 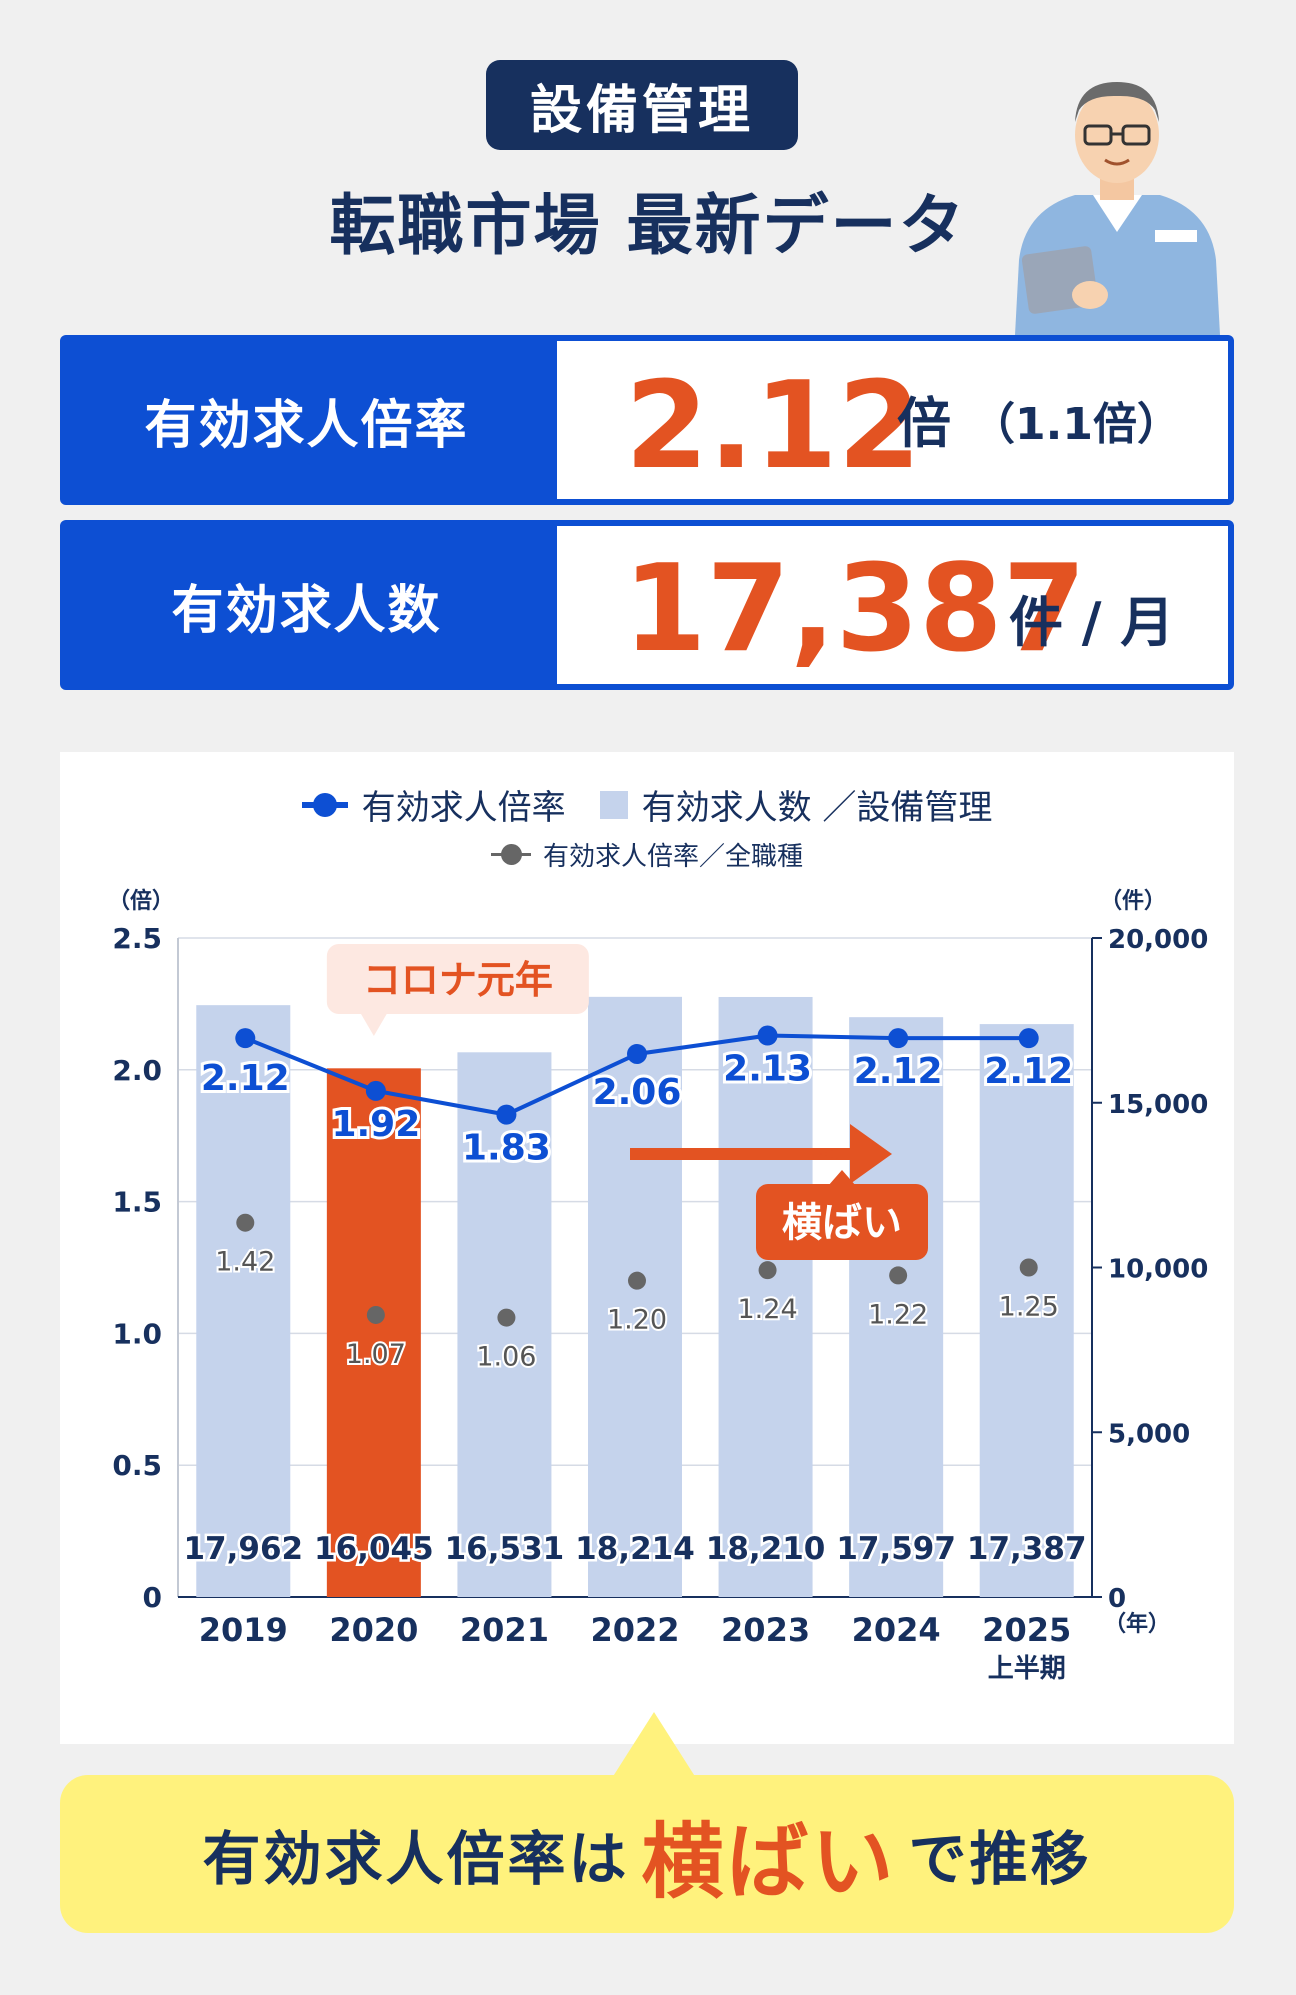 I want to click on ratio-value: 2.12, so click(x=773, y=426).